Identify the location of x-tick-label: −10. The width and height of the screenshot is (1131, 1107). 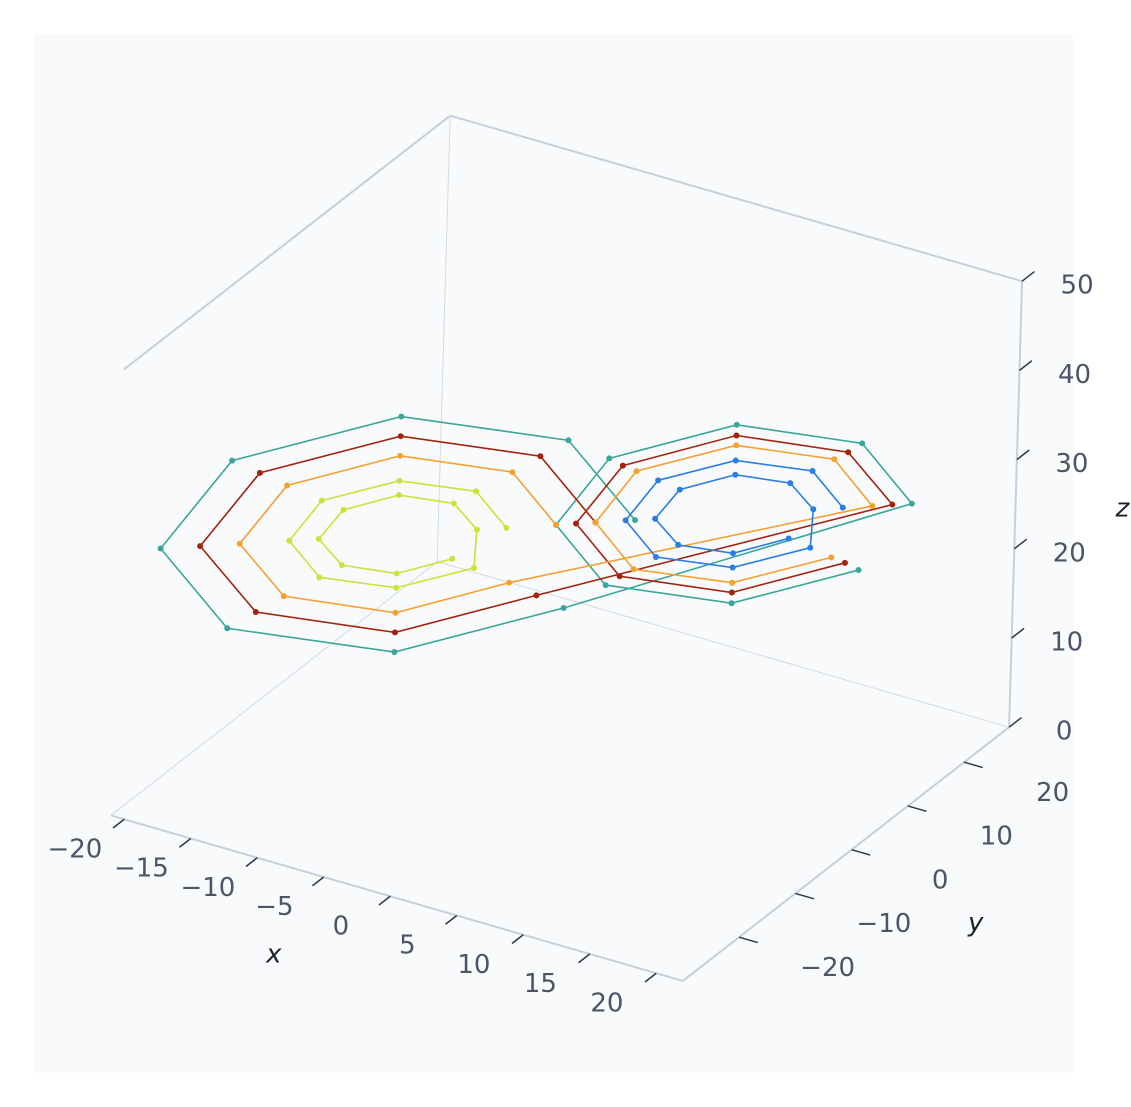
(207, 888).